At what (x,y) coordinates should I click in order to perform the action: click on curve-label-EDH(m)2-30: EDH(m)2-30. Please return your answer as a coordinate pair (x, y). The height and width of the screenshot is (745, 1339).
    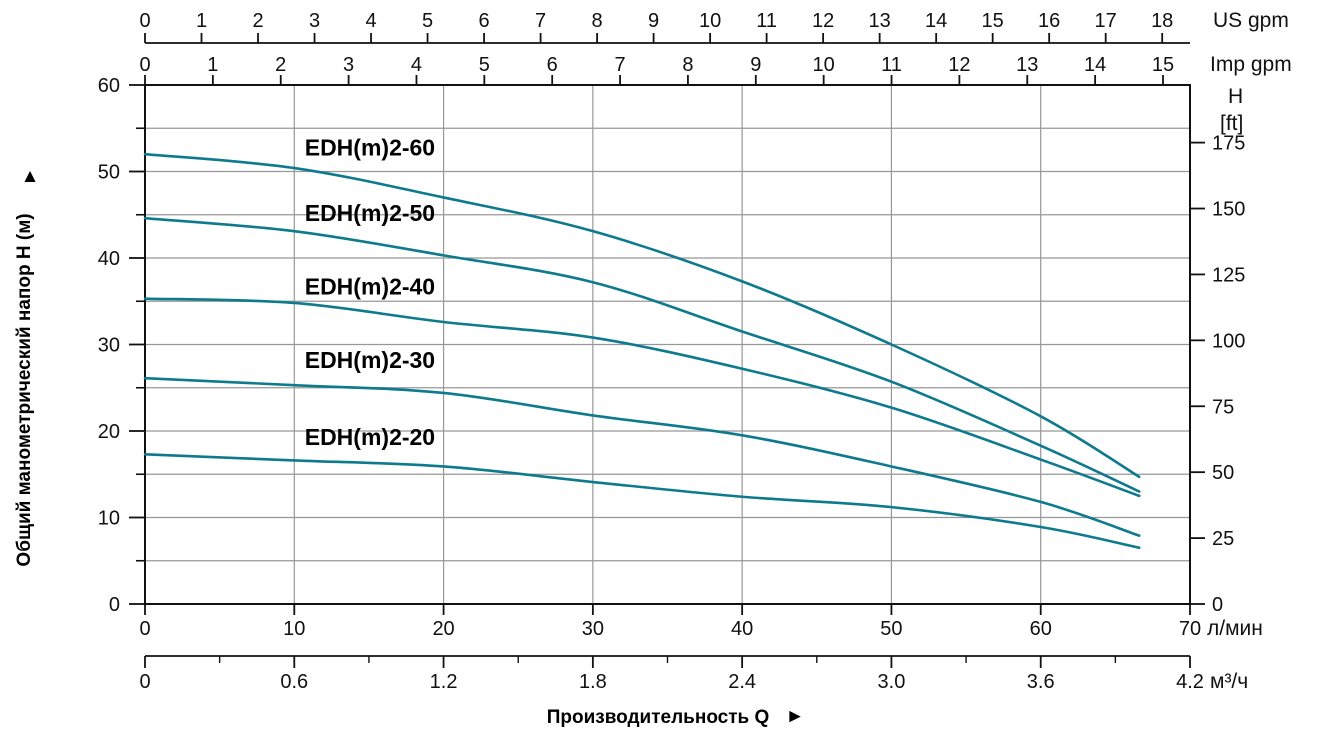
    Looking at the image, I should click on (370, 360).